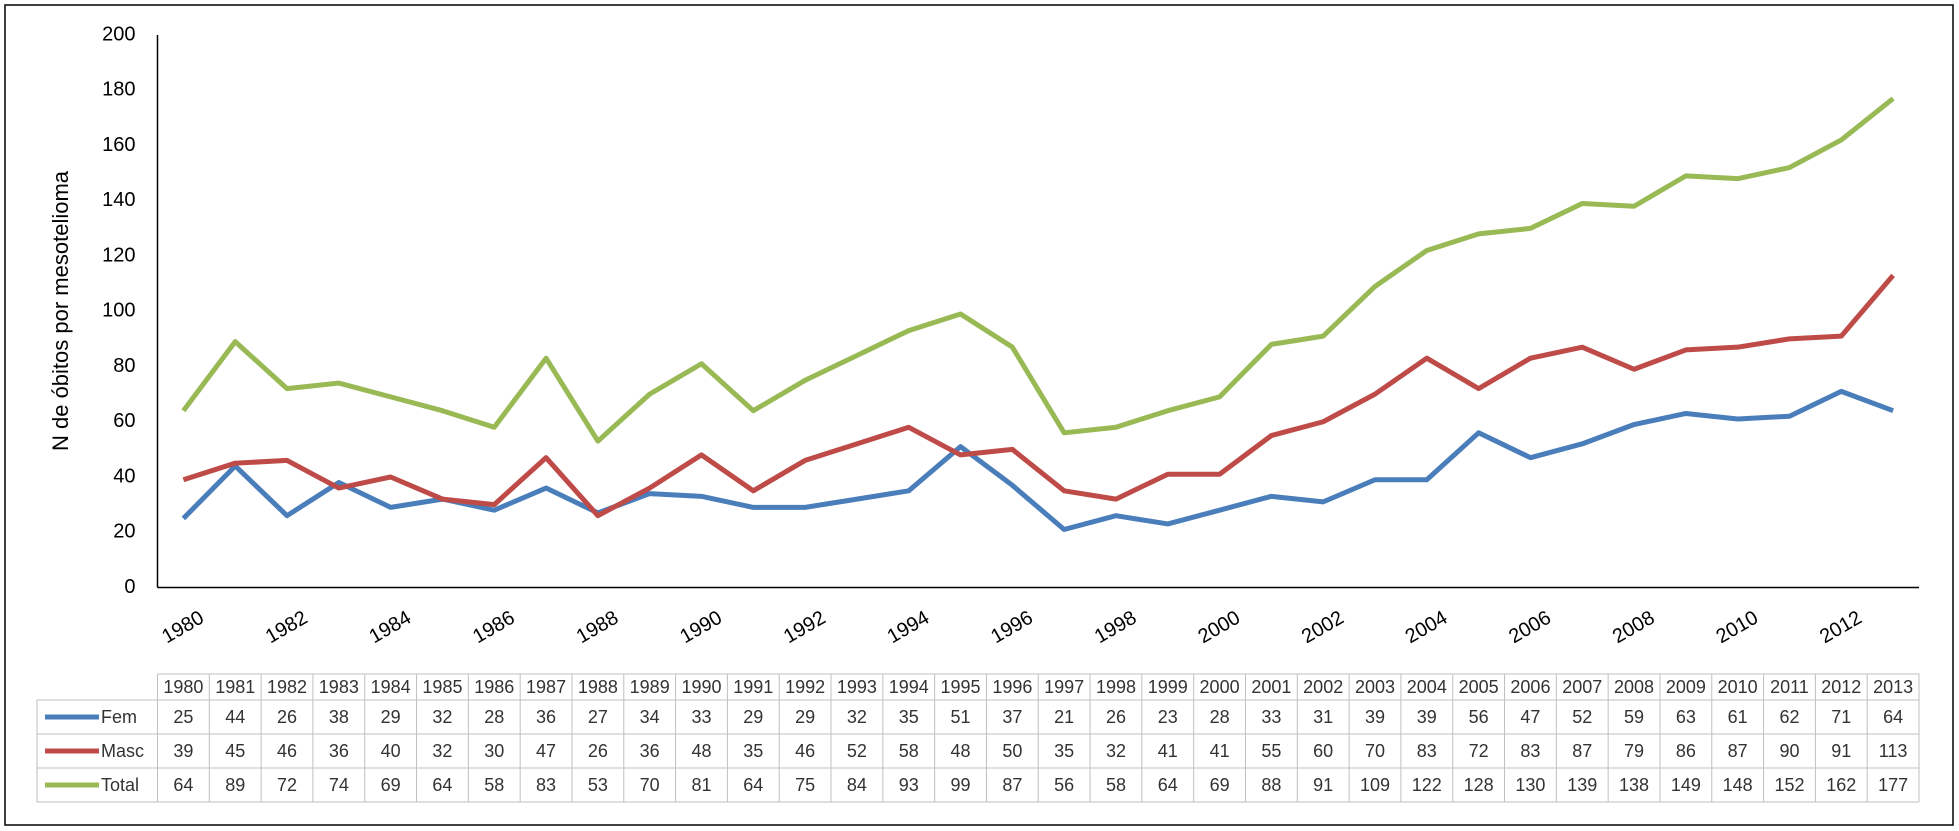 This screenshot has width=1959, height=831. What do you see at coordinates (1220, 717) in the screenshot?
I see `table-cell: 28` at bounding box center [1220, 717].